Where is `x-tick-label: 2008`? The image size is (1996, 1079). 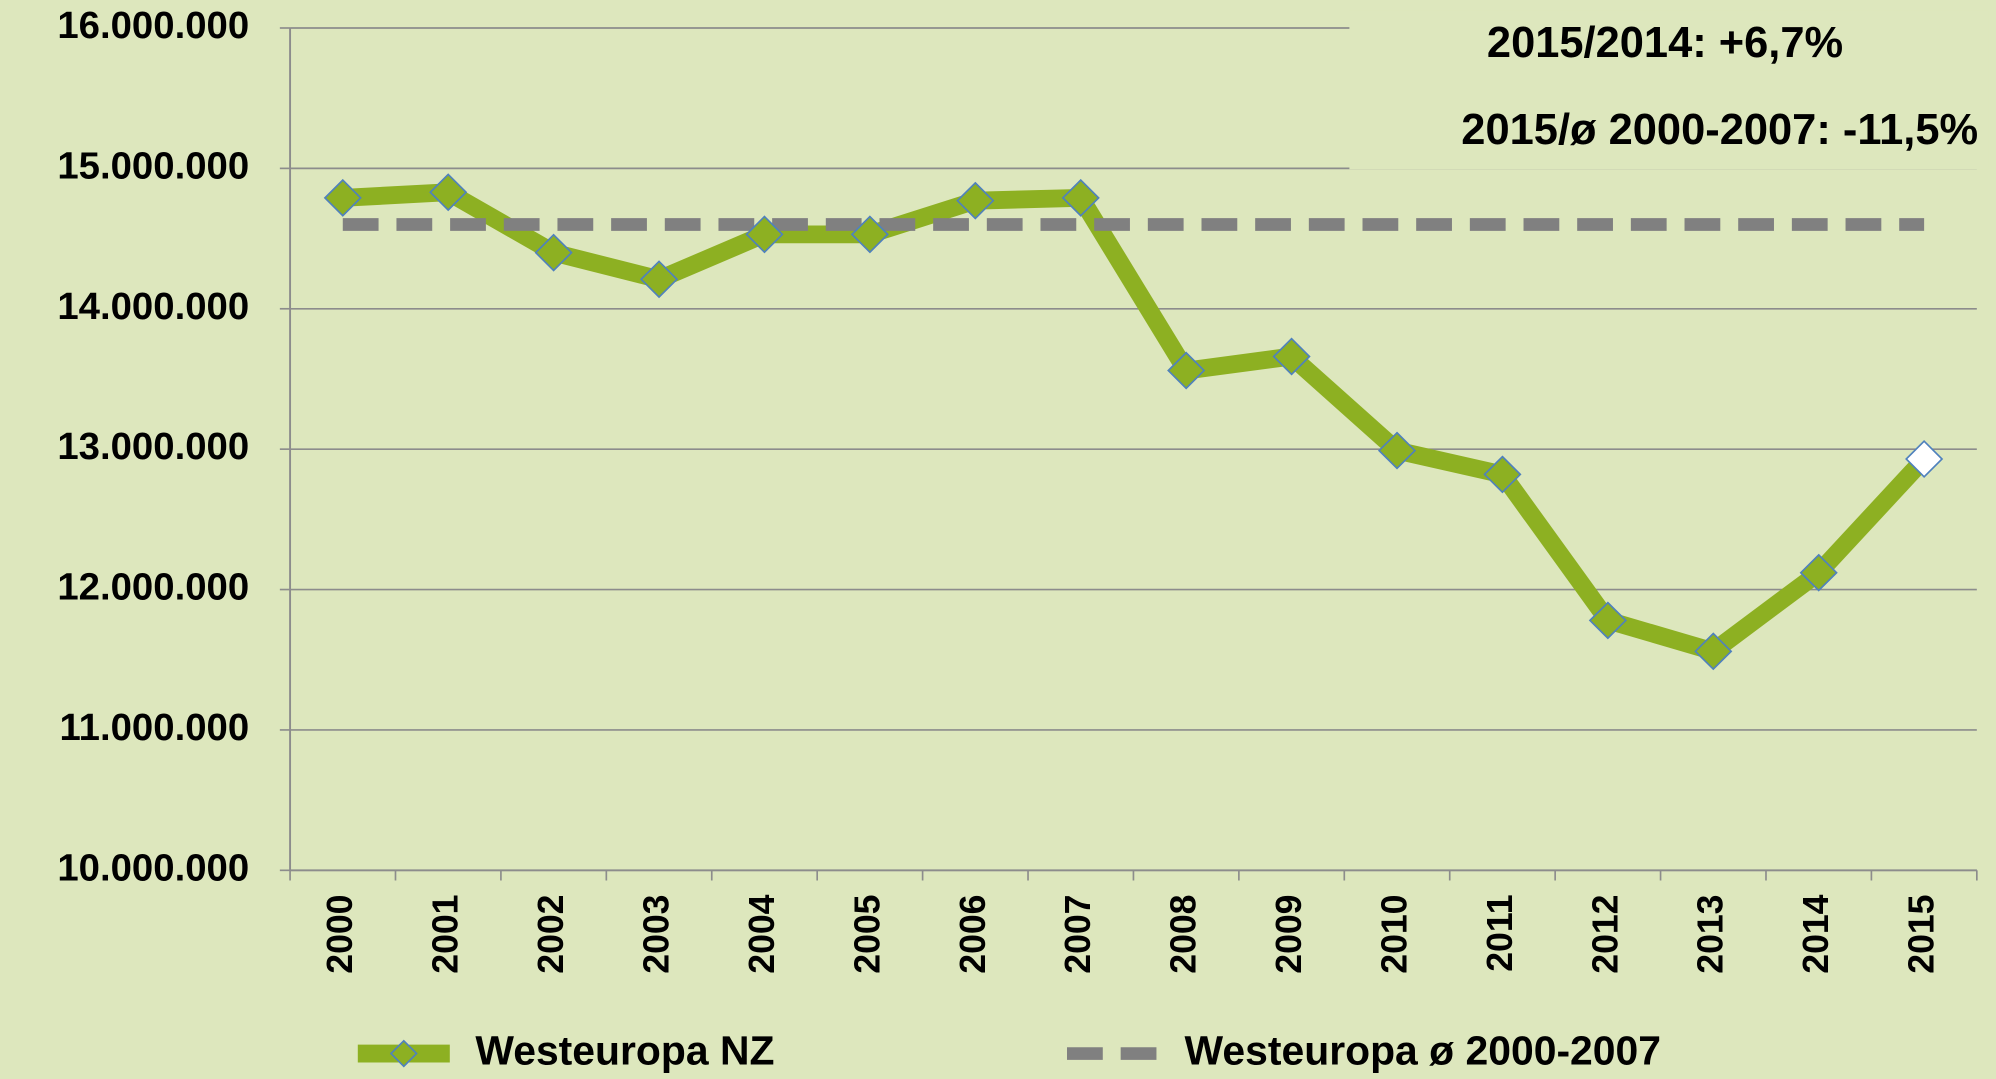 x-tick-label: 2008 is located at coordinates (1184, 934).